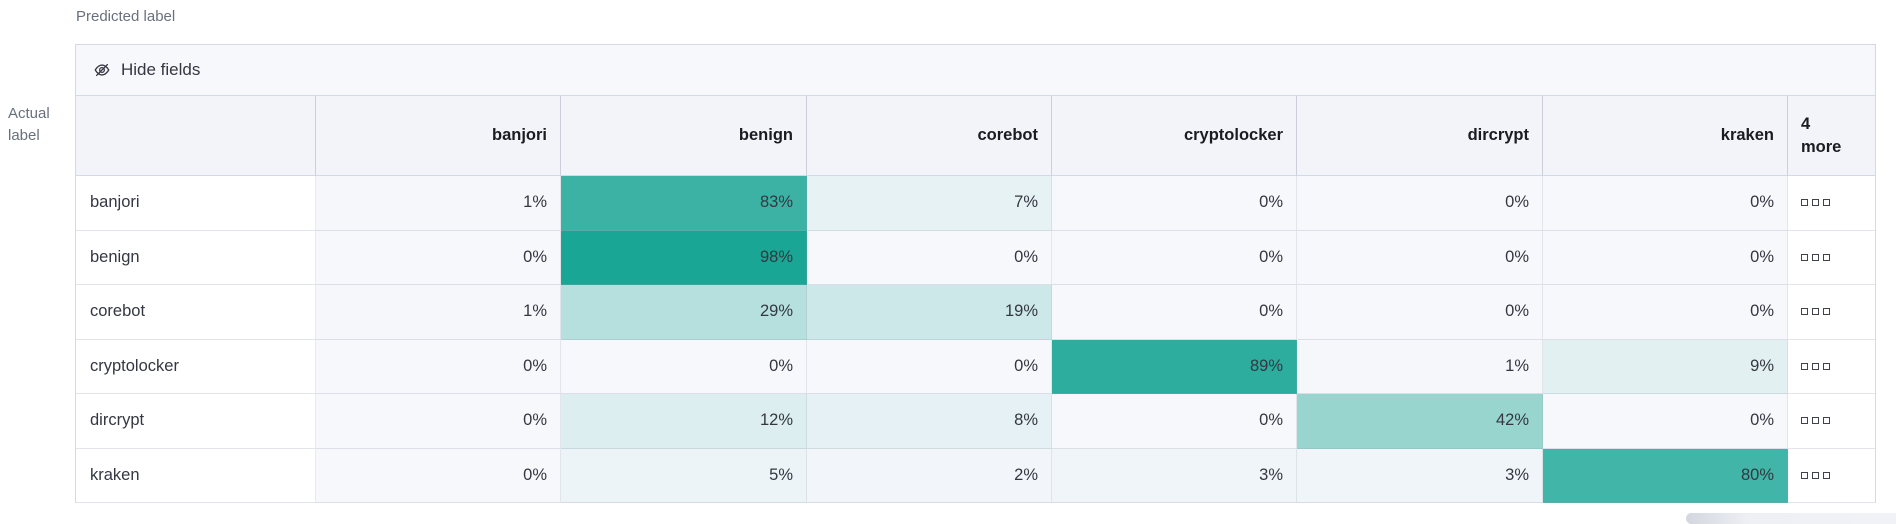 This screenshot has width=1896, height=524. What do you see at coordinates (1174, 257) in the screenshot?
I see `matrix-cell-benign-cryptolocker: 0%` at bounding box center [1174, 257].